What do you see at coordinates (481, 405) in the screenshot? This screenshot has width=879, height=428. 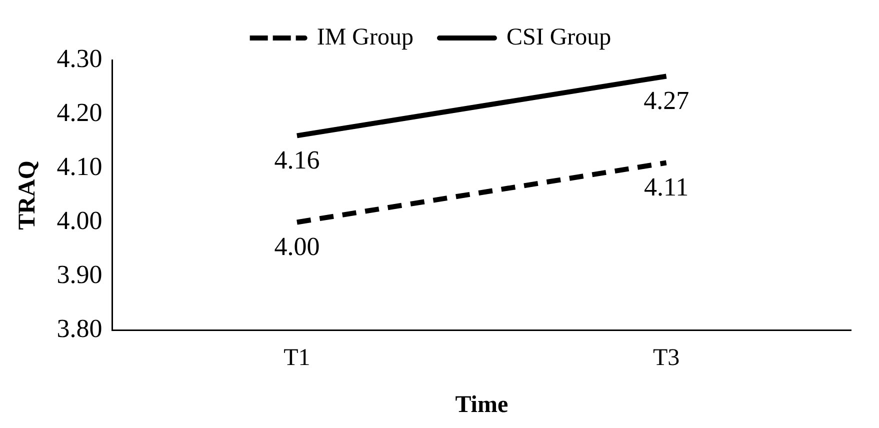 I see `x-axis-title: Time` at bounding box center [481, 405].